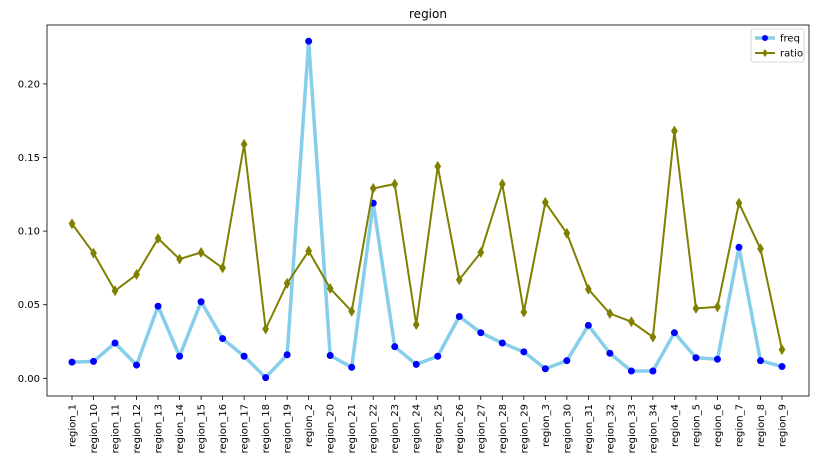 This screenshot has height=467, width=828. Describe the element at coordinates (223, 428) in the screenshot. I see `x-tick-label: region_16` at that location.